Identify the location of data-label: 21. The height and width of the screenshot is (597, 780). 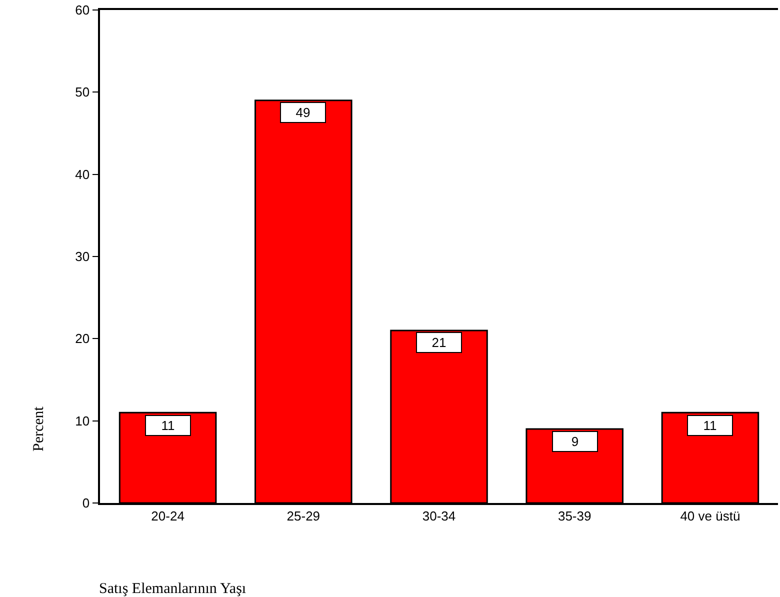
(439, 342).